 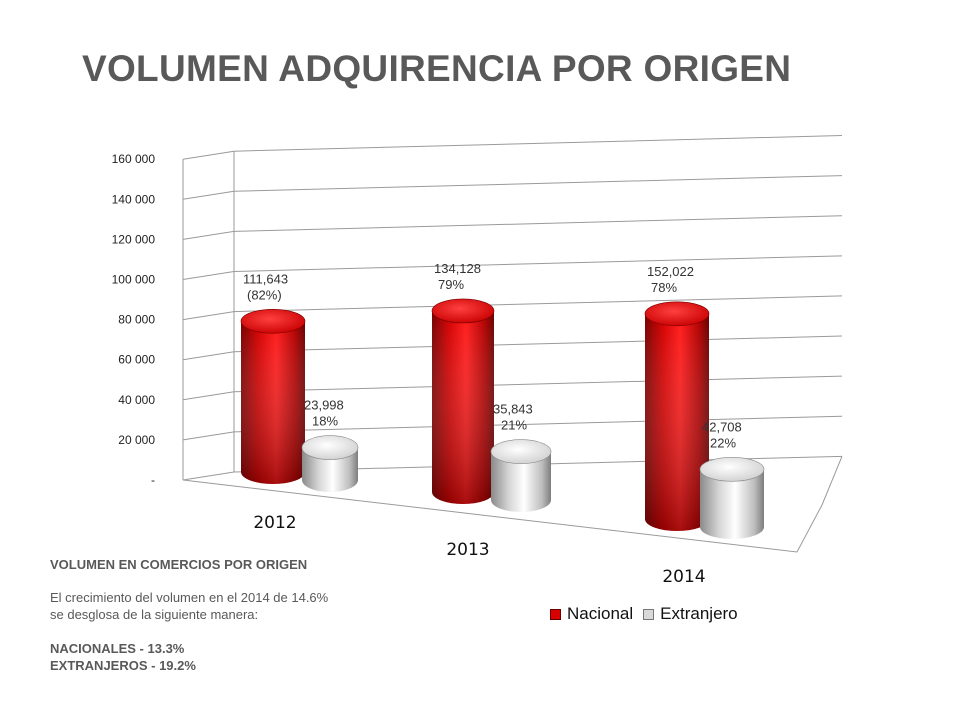 What do you see at coordinates (664, 287) in the screenshot?
I see `pct-label-nacional-2014: 78%` at bounding box center [664, 287].